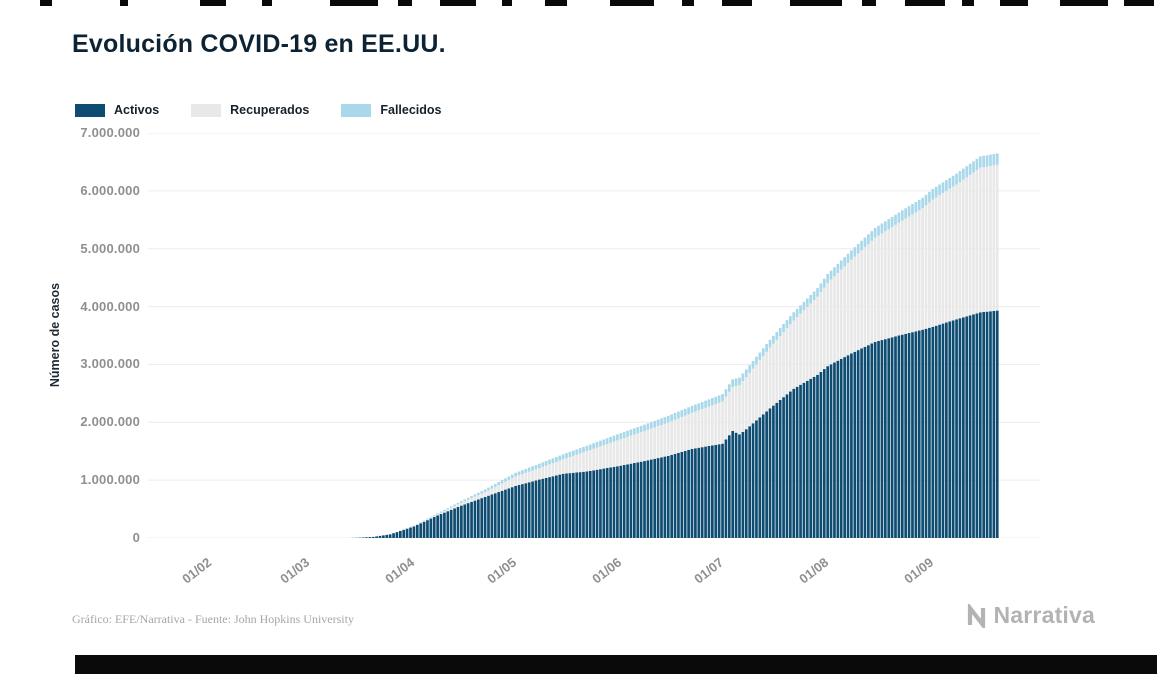 This screenshot has width=1157, height=674. Describe the element at coordinates (110, 306) in the screenshot. I see `y-axis-tick-label: 4.000.000` at that location.